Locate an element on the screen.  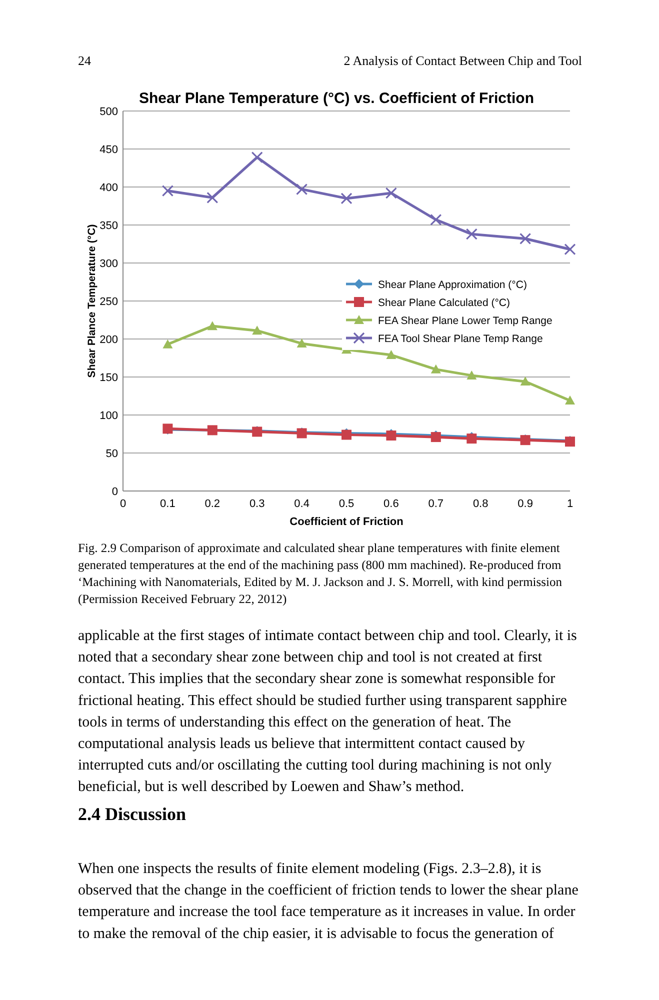
x-tick-label: 0.3 is located at coordinates (257, 504).